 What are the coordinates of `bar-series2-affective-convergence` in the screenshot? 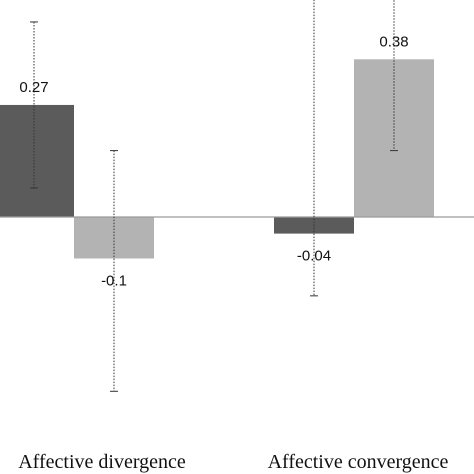 It's located at (394, 138).